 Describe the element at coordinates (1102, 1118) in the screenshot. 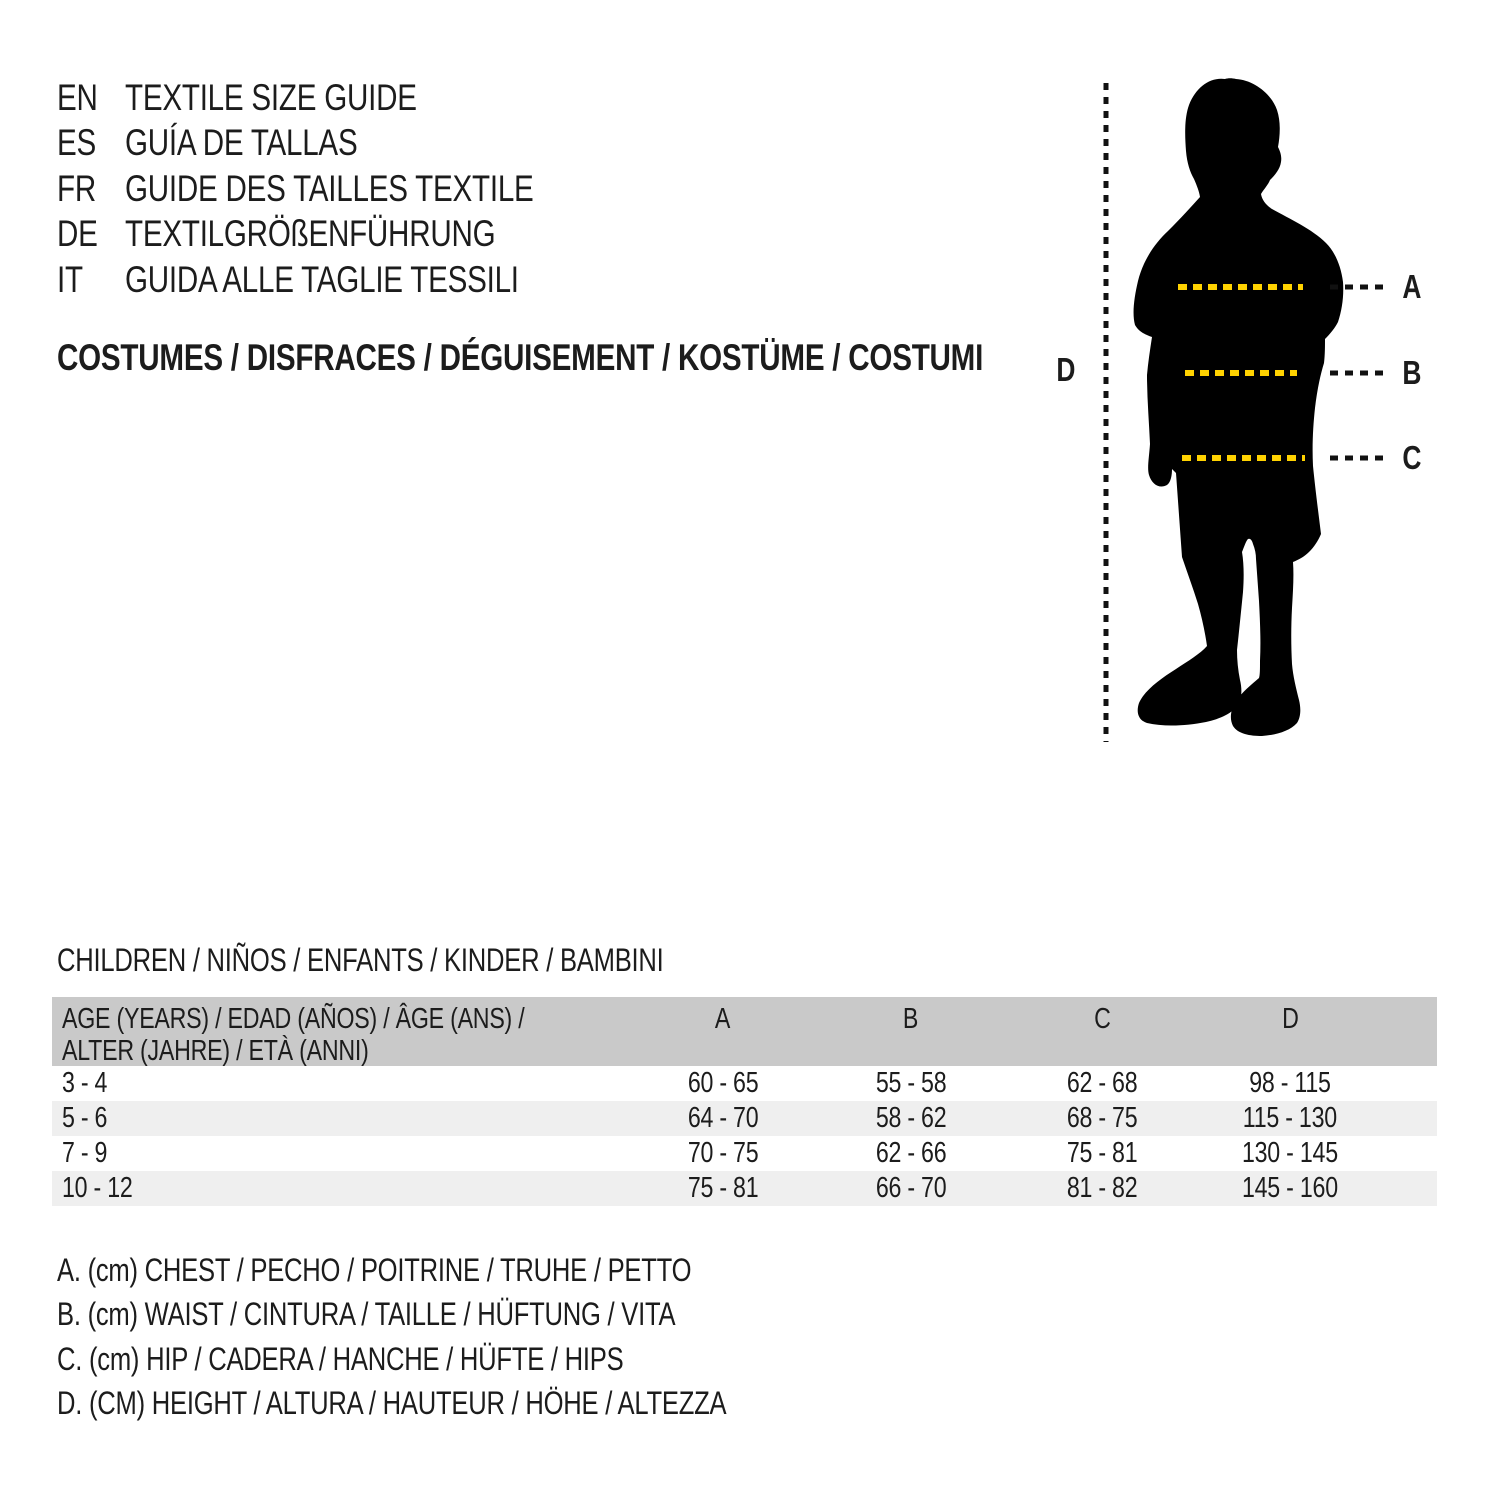

I see `value-cell-c: 68 - 75` at that location.